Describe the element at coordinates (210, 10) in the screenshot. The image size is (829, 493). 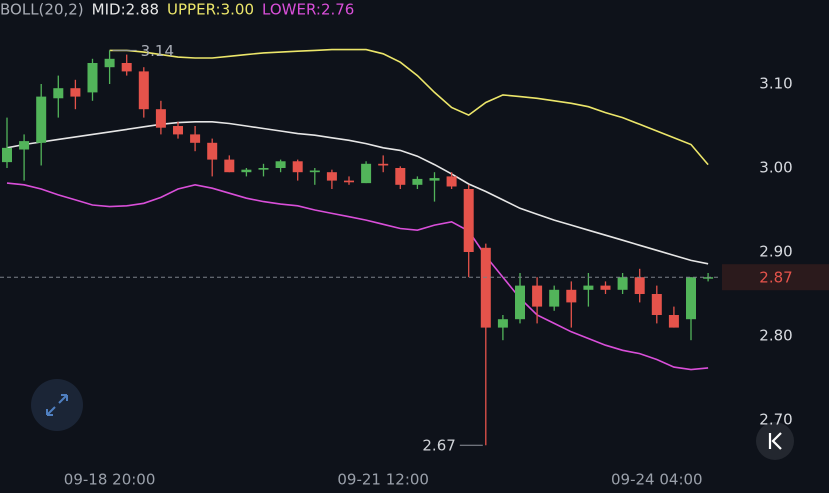
I see `indicator-label: UPPER:3.00` at that location.